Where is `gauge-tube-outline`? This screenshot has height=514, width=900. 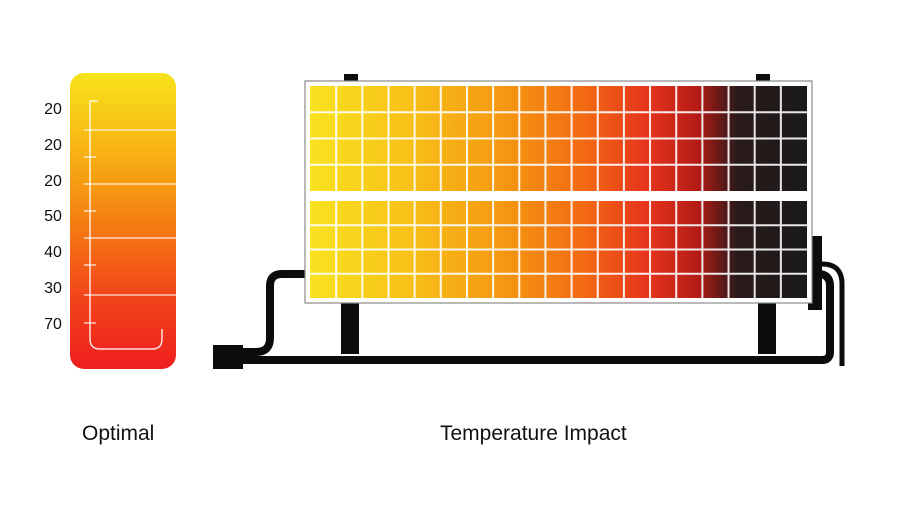 gauge-tube-outline is located at coordinates (126, 225).